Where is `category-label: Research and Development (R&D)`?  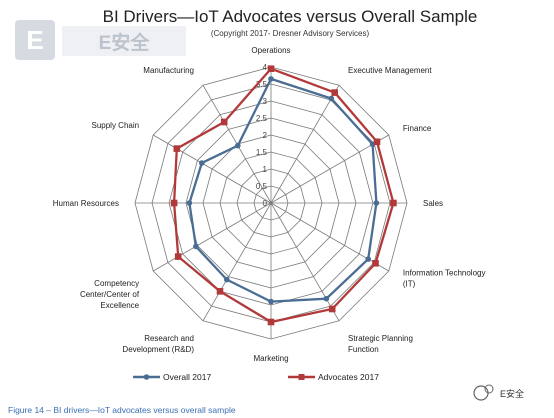 category-label: Research and Development (R&D) is located at coordinates (158, 344).